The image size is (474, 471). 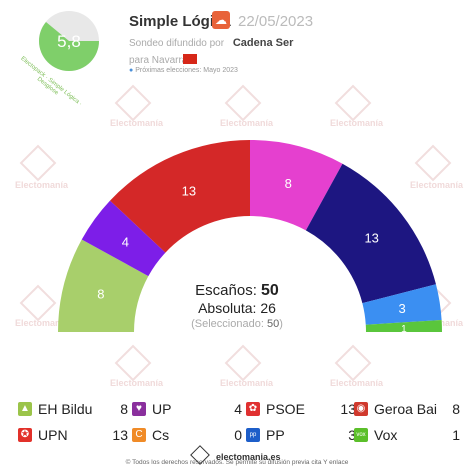 I want to click on seat-total: Escaños: 50, so click(x=237, y=291).